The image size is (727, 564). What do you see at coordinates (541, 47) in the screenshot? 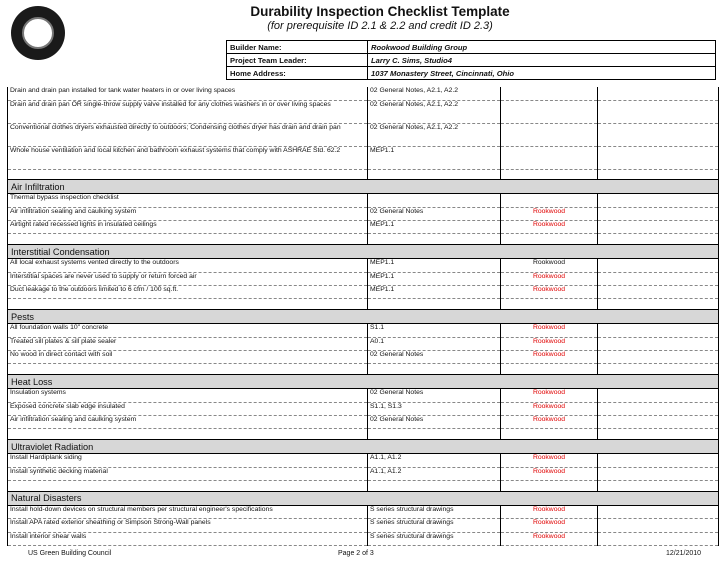
I see `info-value: Rookwood Building Group` at bounding box center [541, 47].